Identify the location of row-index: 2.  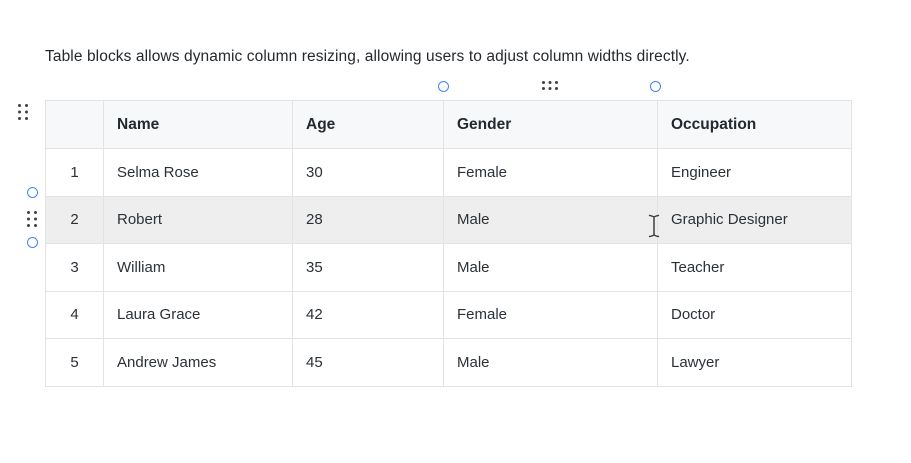
(74, 219).